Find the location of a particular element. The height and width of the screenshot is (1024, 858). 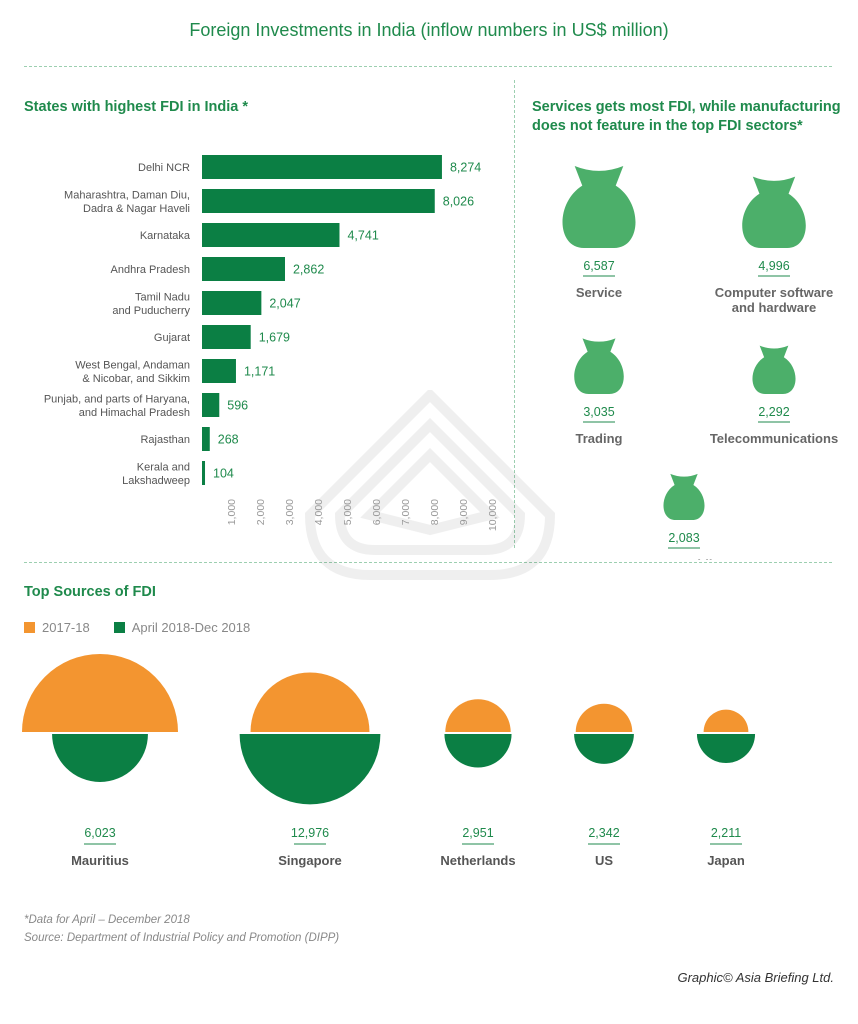

source-category-label-1: Singapore is located at coordinates (310, 860).